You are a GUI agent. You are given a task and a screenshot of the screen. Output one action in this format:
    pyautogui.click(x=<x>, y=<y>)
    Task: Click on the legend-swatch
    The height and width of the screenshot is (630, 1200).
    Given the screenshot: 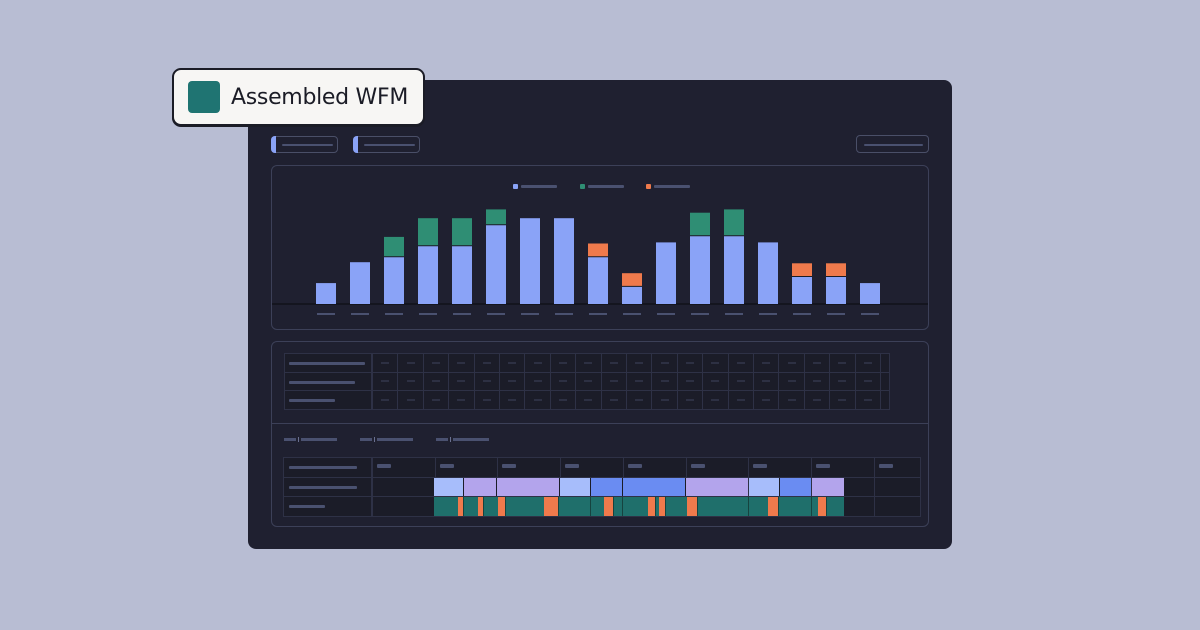 What is the action you would take?
    pyautogui.click(x=582, y=186)
    